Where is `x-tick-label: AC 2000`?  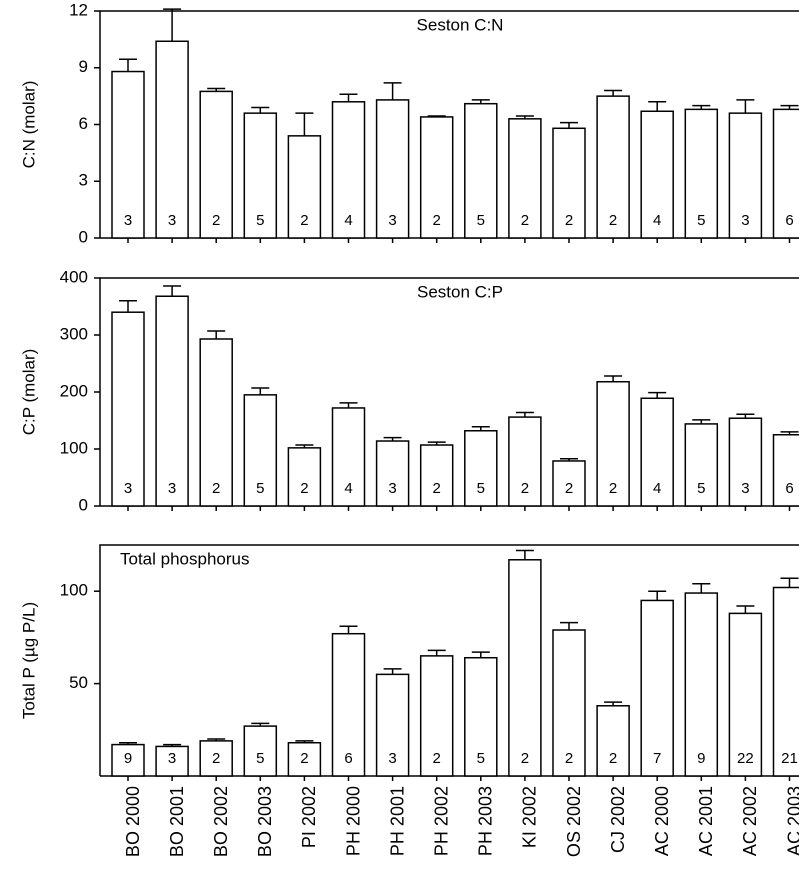 x-tick-label: AC 2000 is located at coordinates (662, 821).